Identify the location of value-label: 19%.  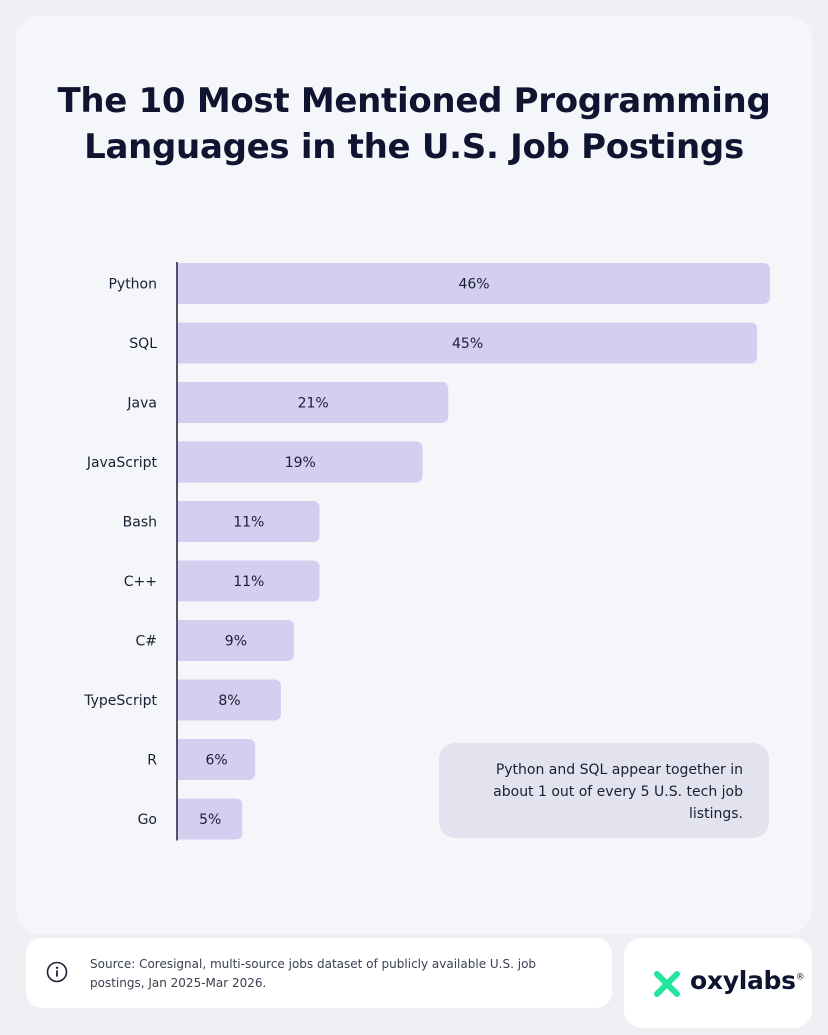
(300, 463).